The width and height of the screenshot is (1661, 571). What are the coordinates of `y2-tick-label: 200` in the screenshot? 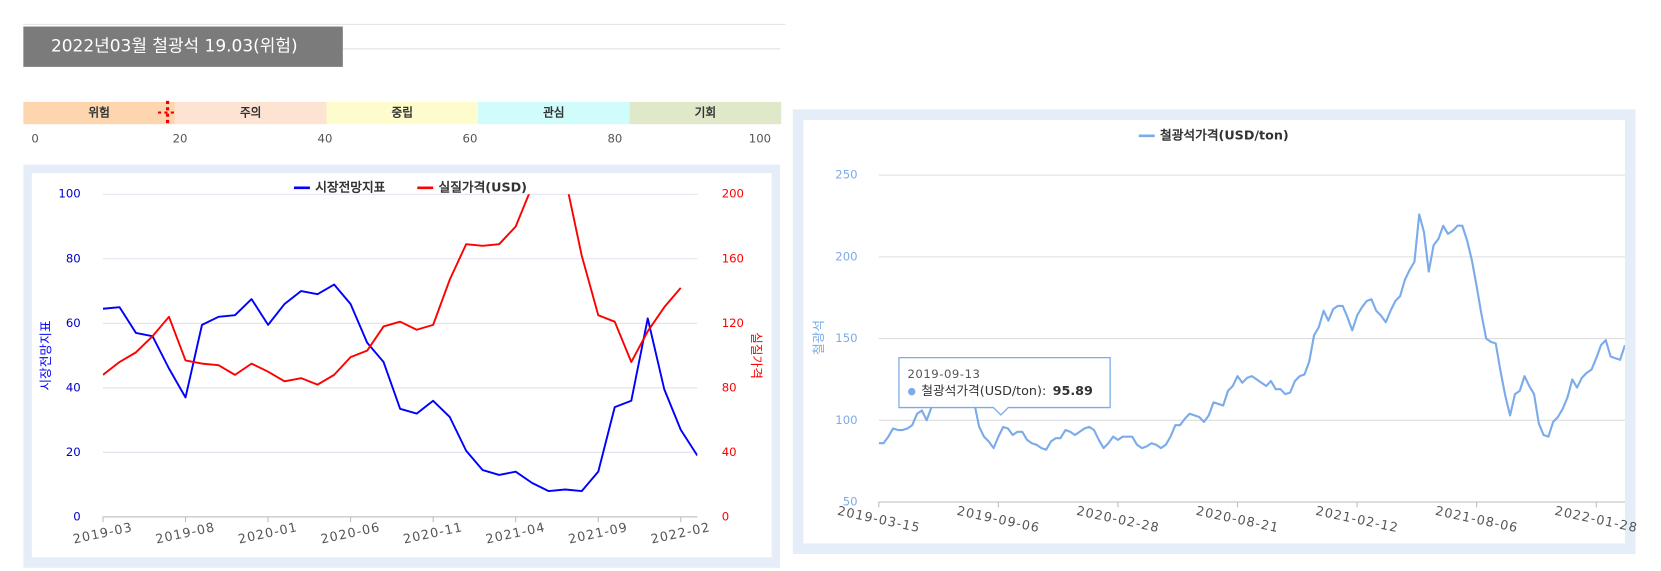 It's located at (733, 194).